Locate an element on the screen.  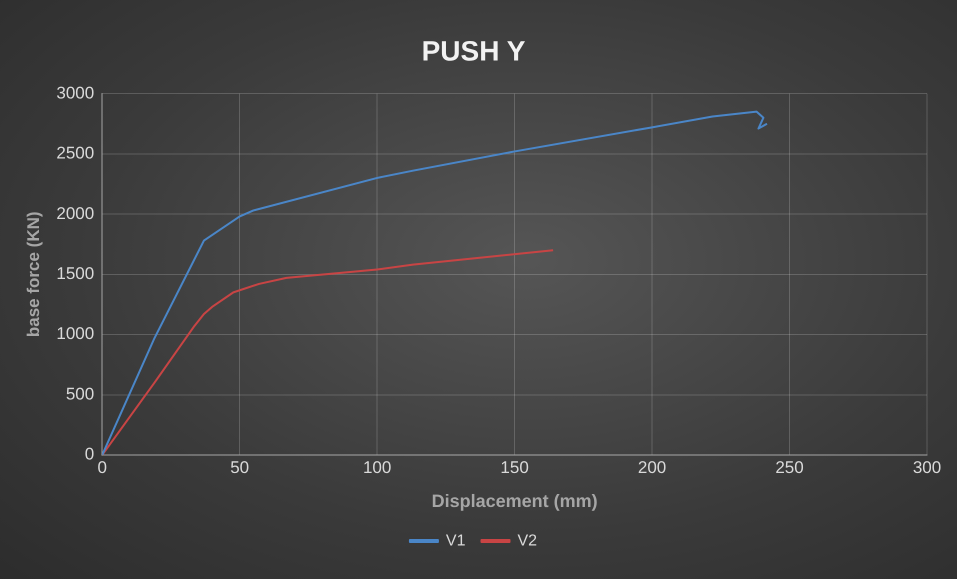
y-axis-title: base force (KN) is located at coordinates (33, 274).